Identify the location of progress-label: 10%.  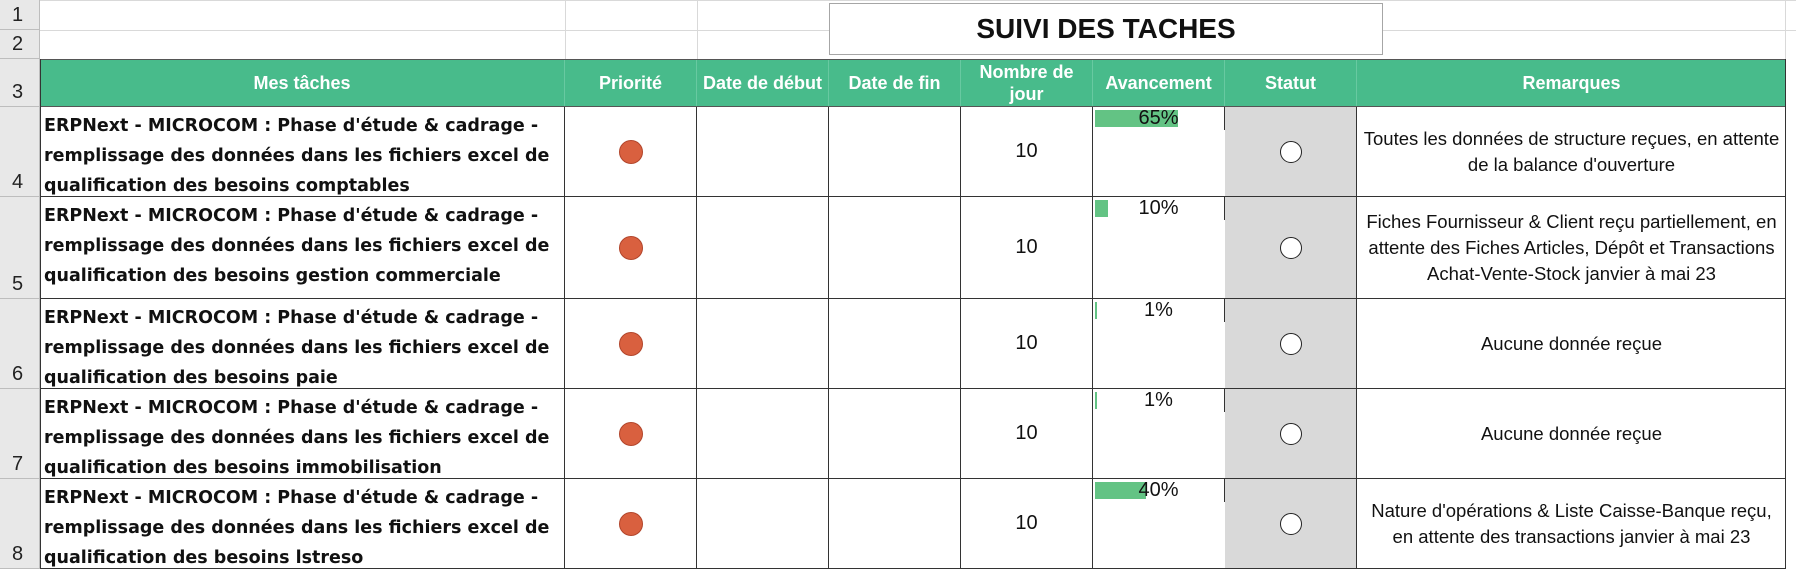
(1158, 208).